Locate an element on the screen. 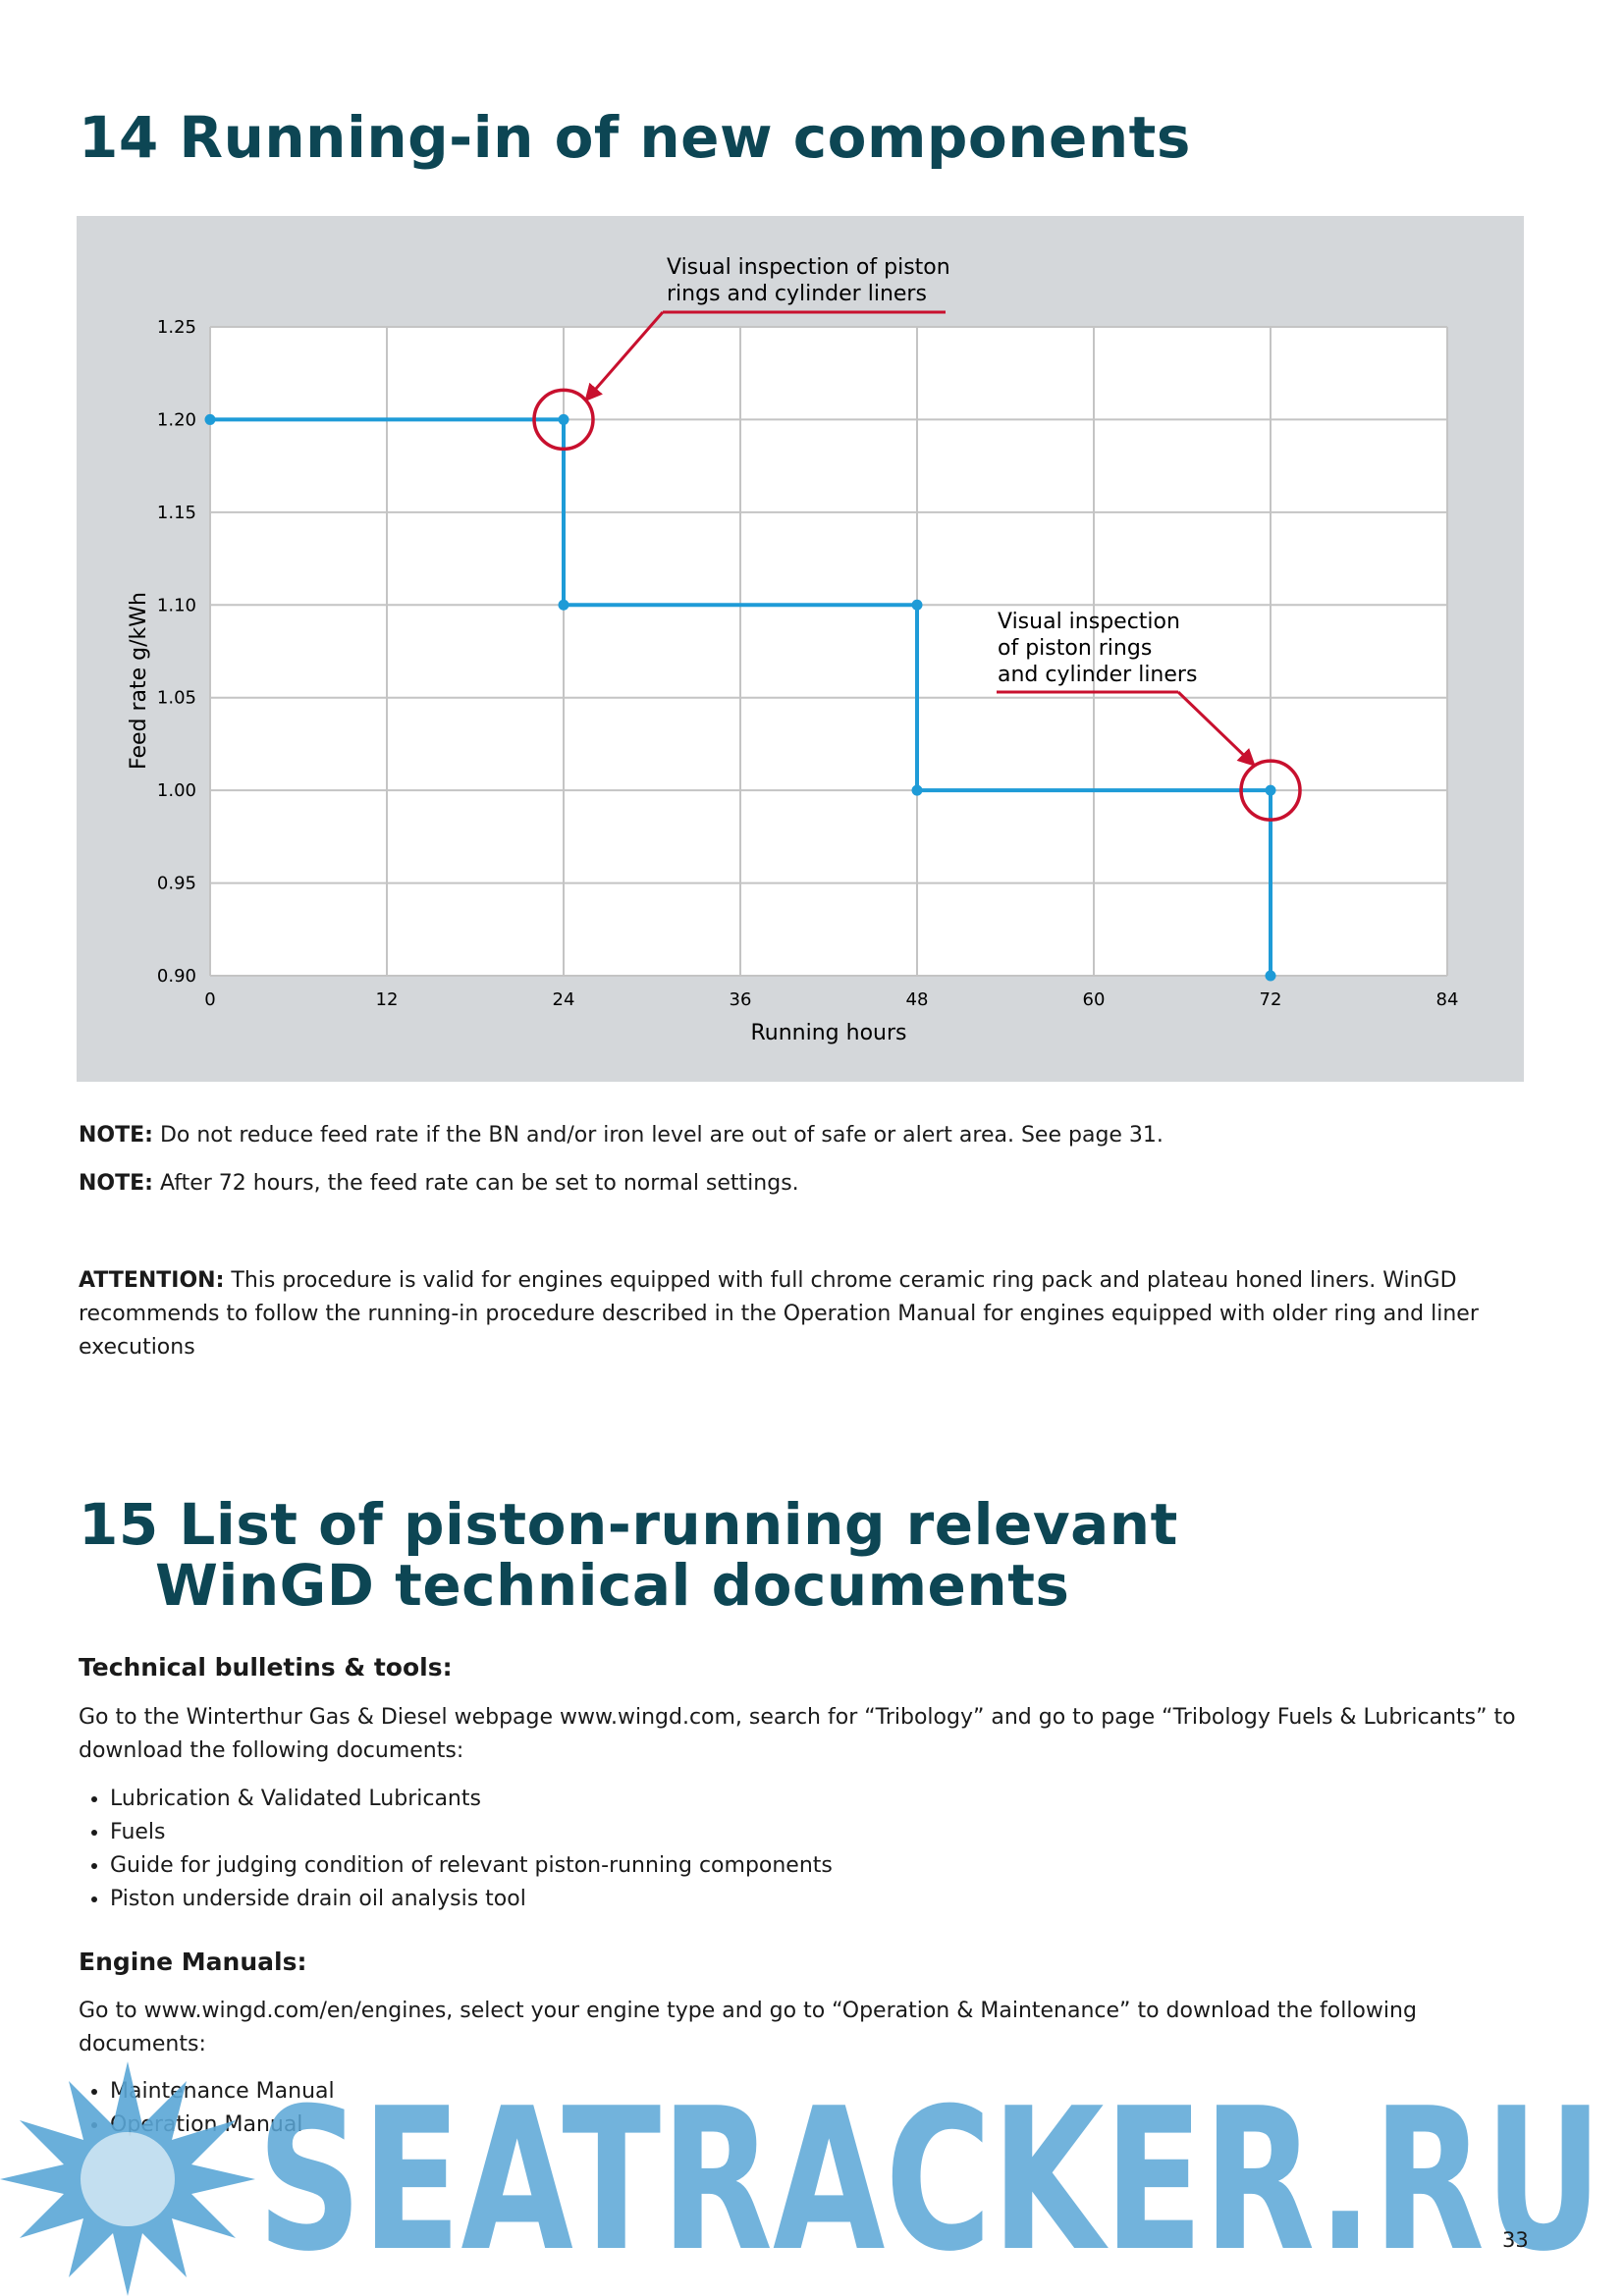  title-line: WinGD technical documents is located at coordinates (612, 1586).